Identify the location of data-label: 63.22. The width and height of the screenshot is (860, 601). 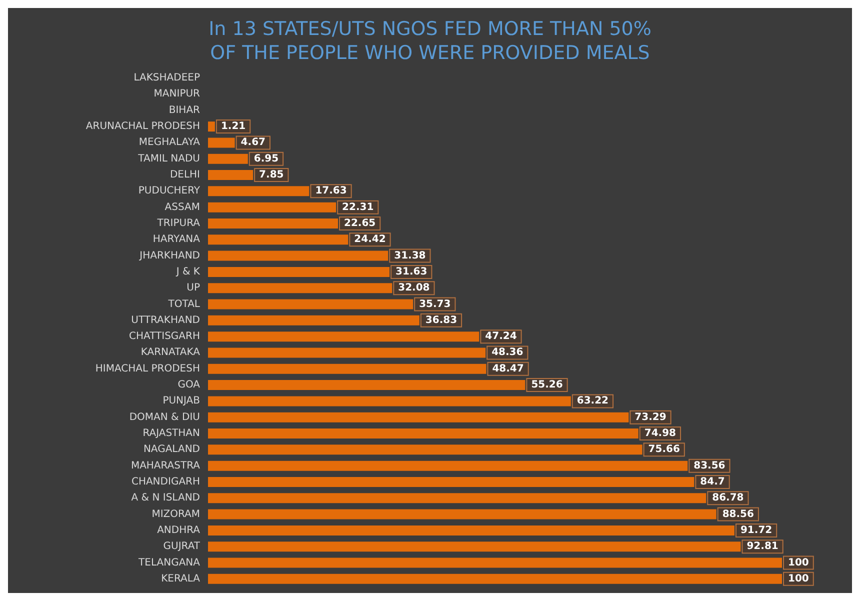
(592, 401).